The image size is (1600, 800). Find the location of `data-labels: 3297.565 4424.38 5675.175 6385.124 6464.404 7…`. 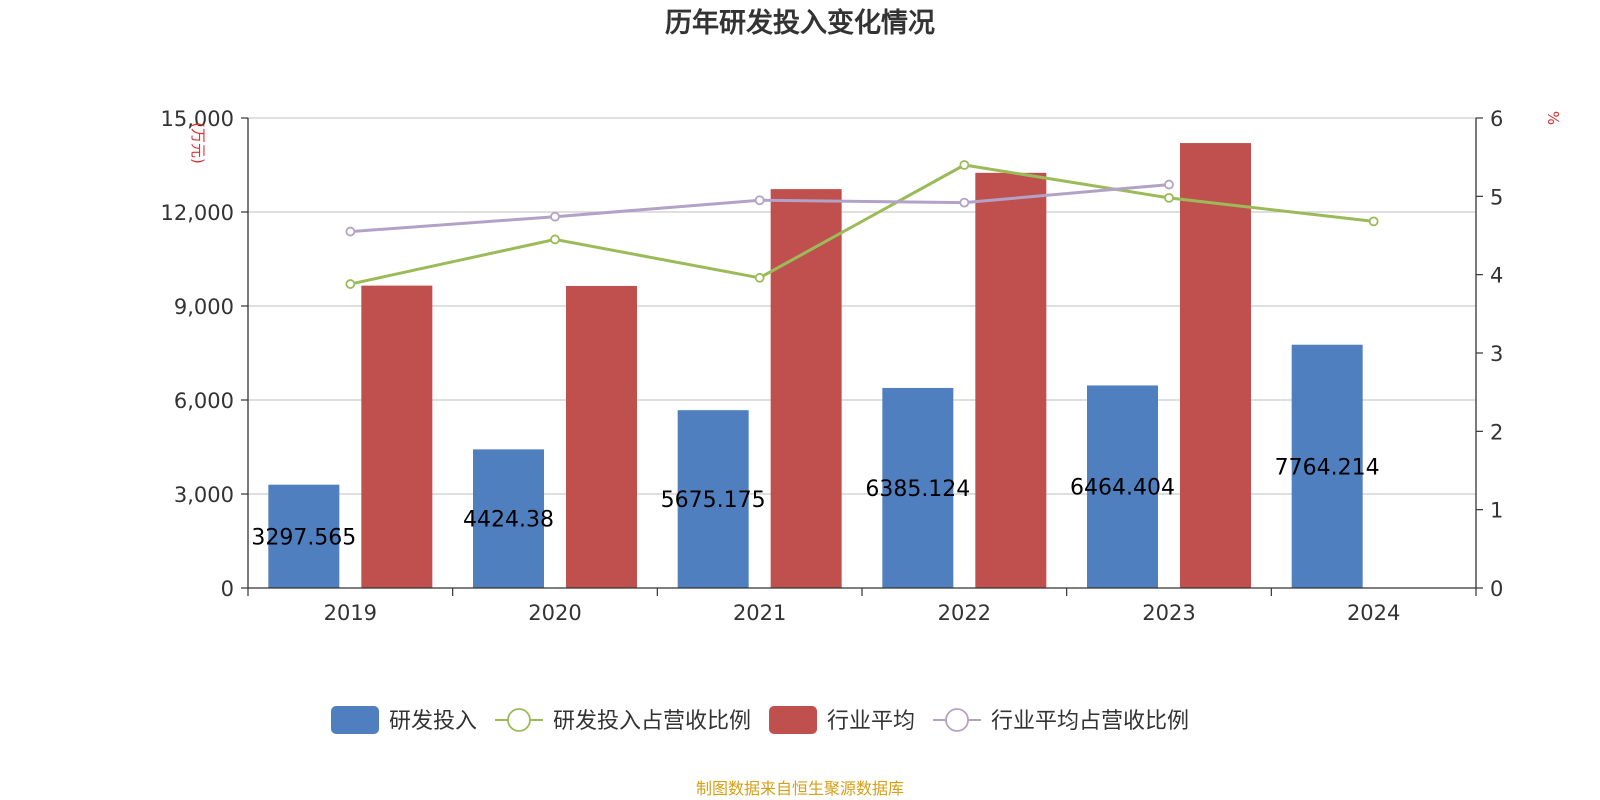

data-labels: 3297.565 4424.38 5675.175 6385.124 6464.404 7… is located at coordinates (815, 502).